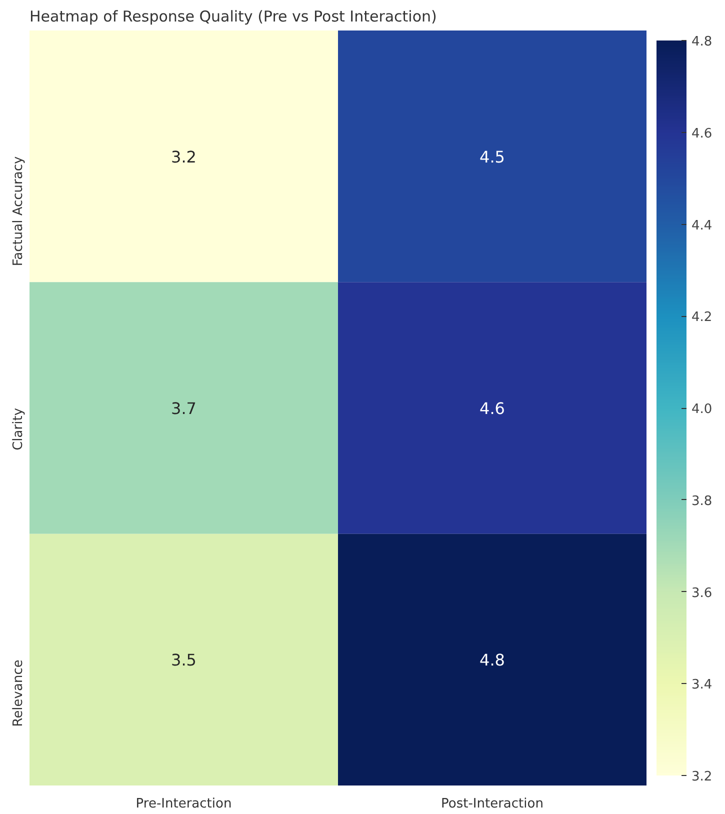 Image resolution: width=725 pixels, height=814 pixels. Describe the element at coordinates (702, 409) in the screenshot. I see `color-bar-label: 4.0` at that location.